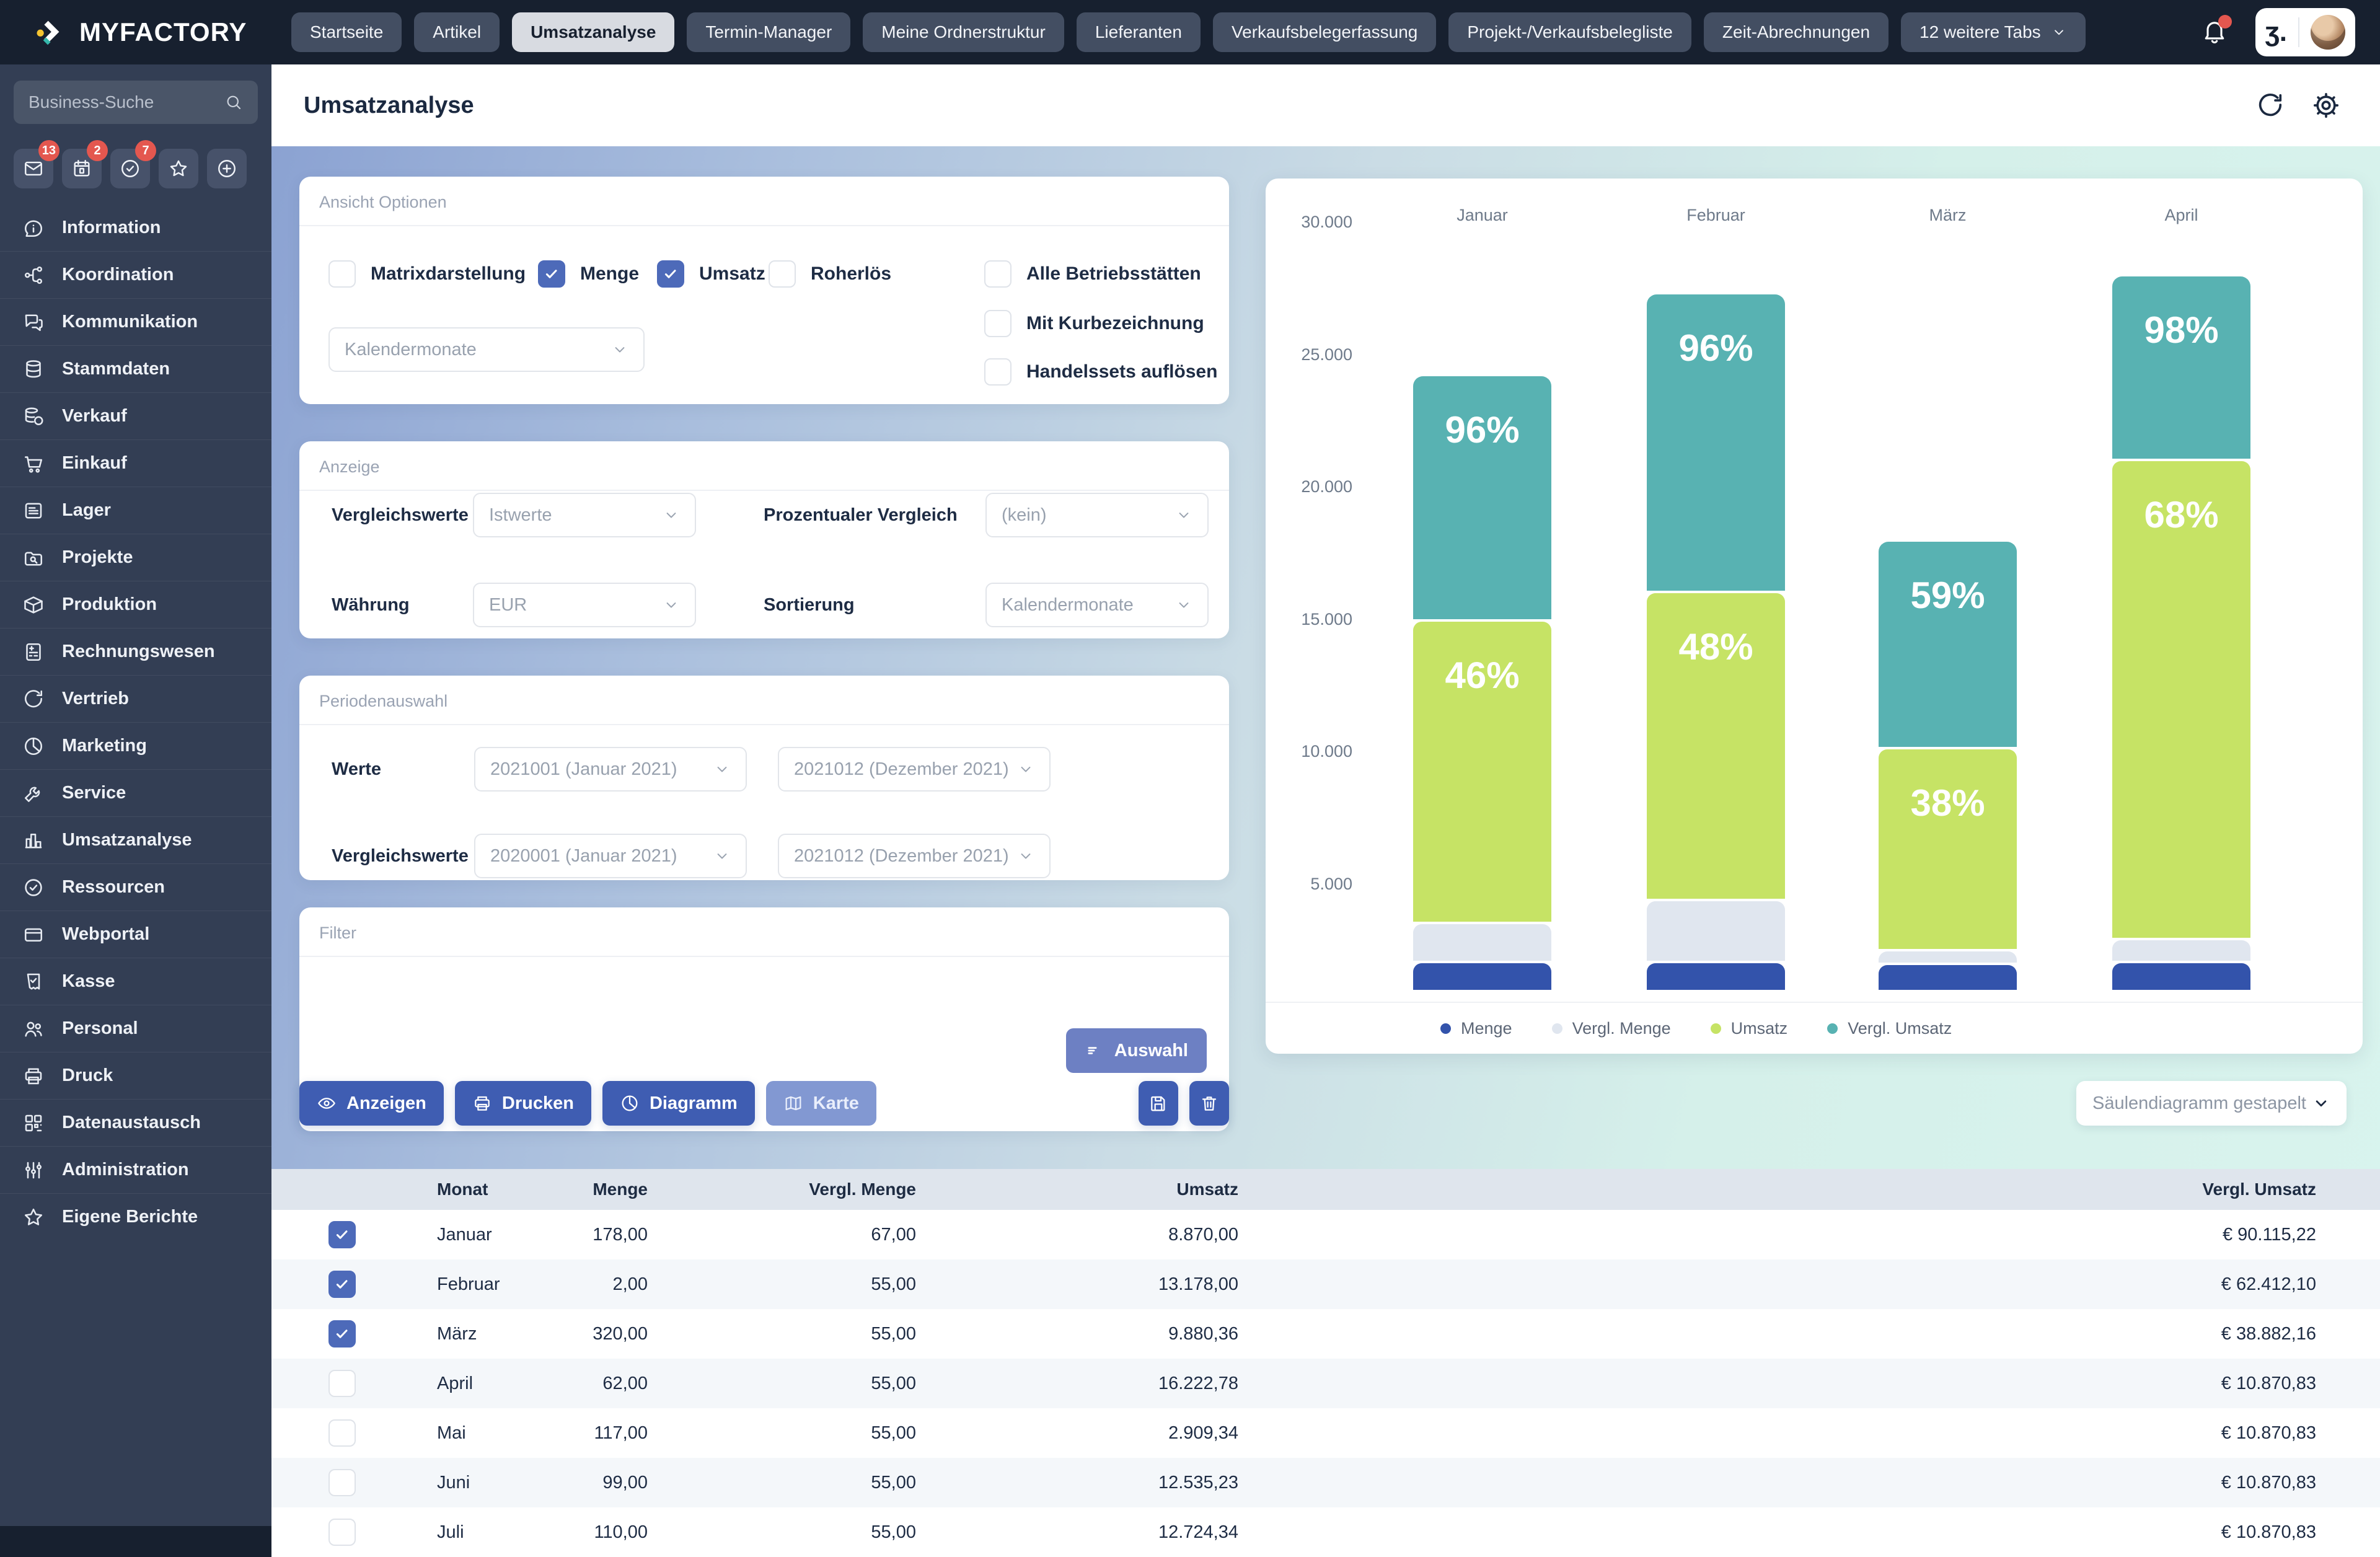 Image resolution: width=2380 pixels, height=1557 pixels. What do you see at coordinates (1324, 32) in the screenshot?
I see `tab-verkaufsbelegerfassung: Verkaufsbelegerfassung` at bounding box center [1324, 32].